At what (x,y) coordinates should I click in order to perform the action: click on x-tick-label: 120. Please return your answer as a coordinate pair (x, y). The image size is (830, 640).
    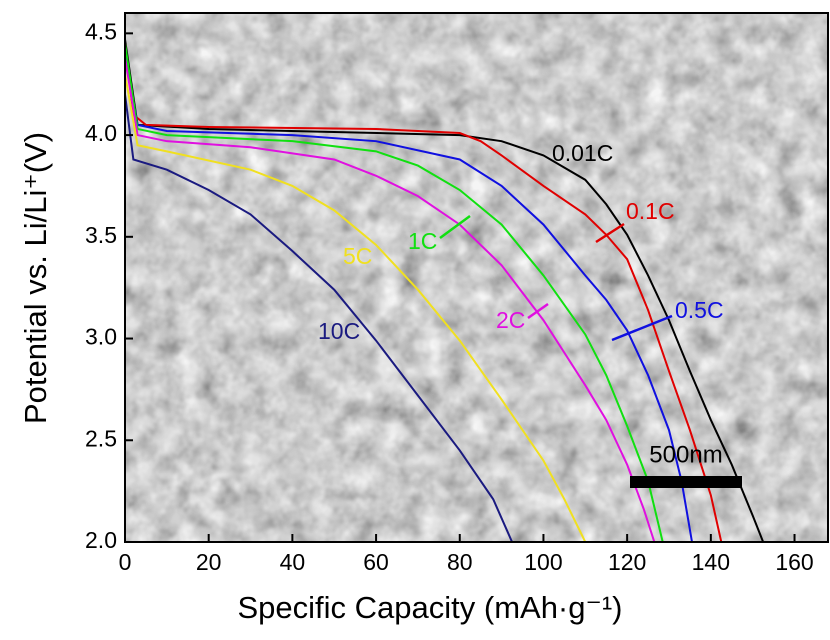
    Looking at the image, I should click on (627, 562).